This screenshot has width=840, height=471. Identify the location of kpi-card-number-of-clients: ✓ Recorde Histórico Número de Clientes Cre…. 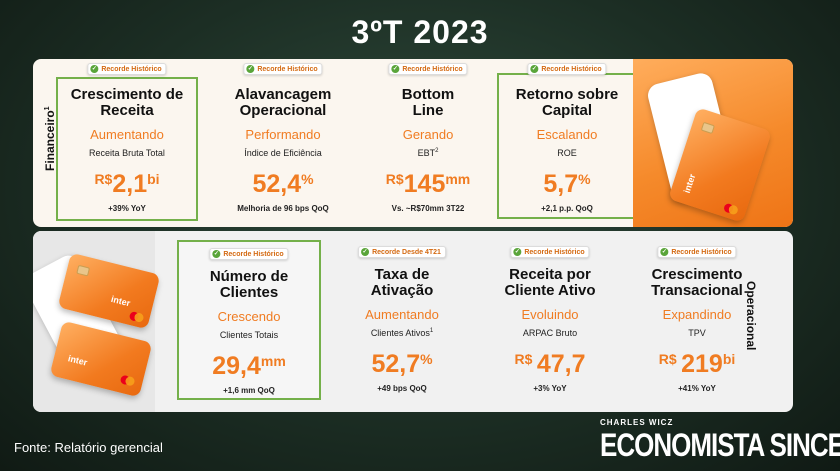
(249, 320).